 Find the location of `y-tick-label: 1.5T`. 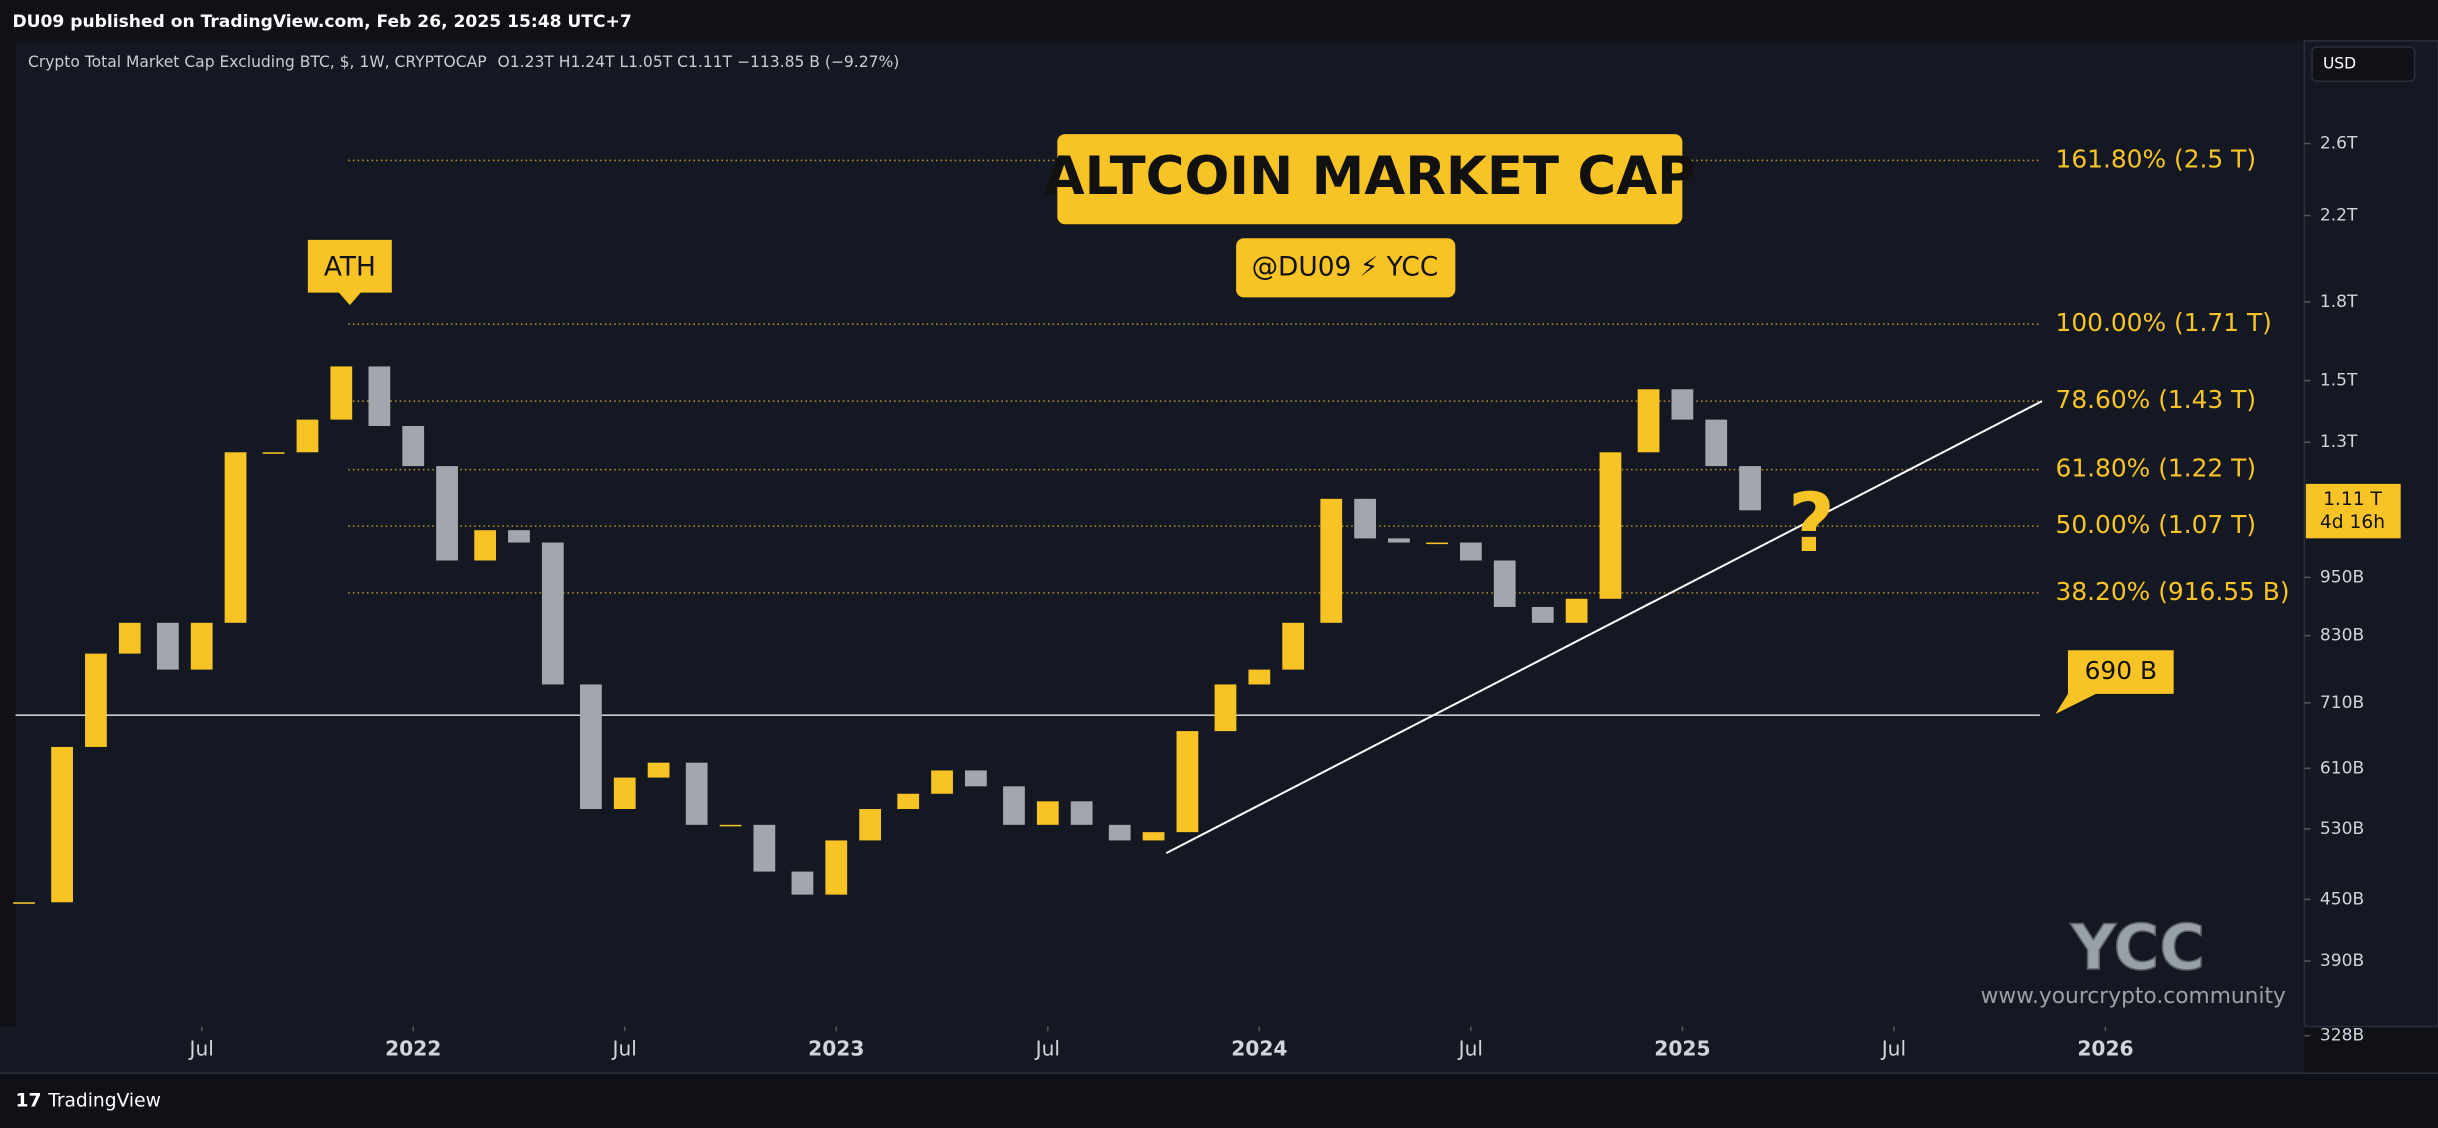

y-tick-label: 1.5T is located at coordinates (2339, 381).